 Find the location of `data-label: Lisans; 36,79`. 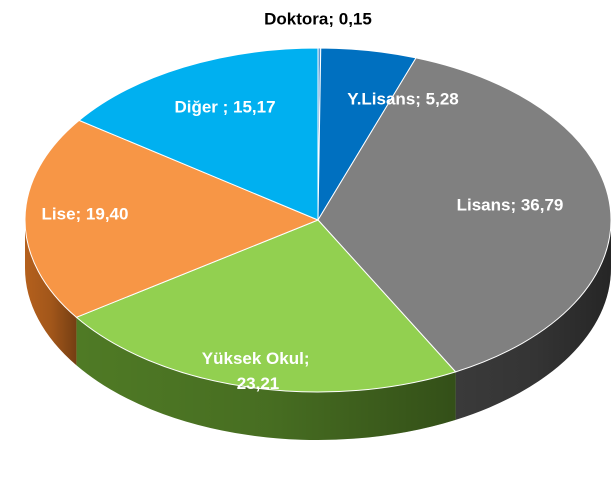

data-label: Lisans; 36,79 is located at coordinates (510, 204).